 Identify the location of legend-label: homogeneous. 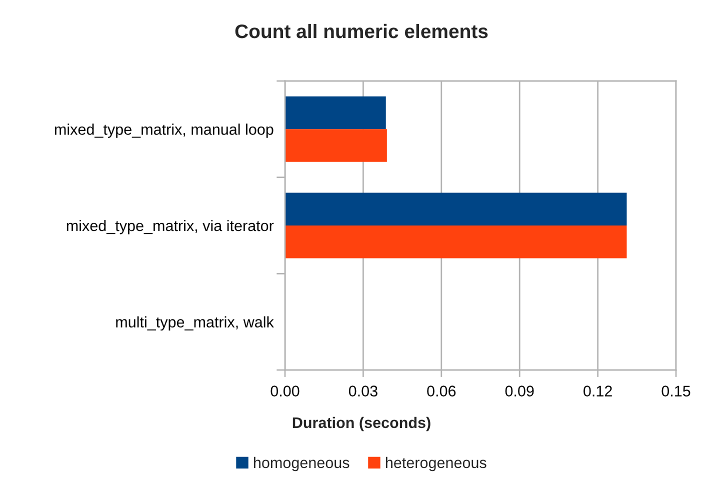
(302, 464).